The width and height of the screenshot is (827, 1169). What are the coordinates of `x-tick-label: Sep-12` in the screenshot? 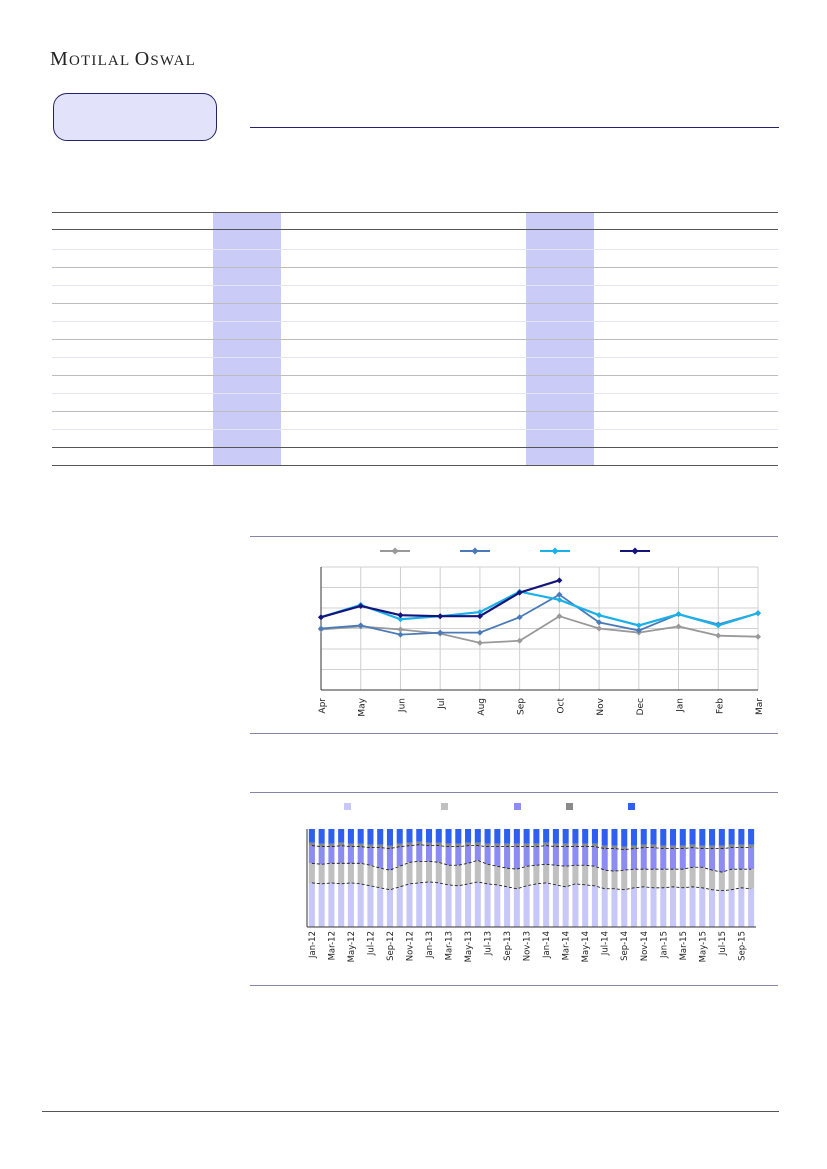 It's located at (391, 946).